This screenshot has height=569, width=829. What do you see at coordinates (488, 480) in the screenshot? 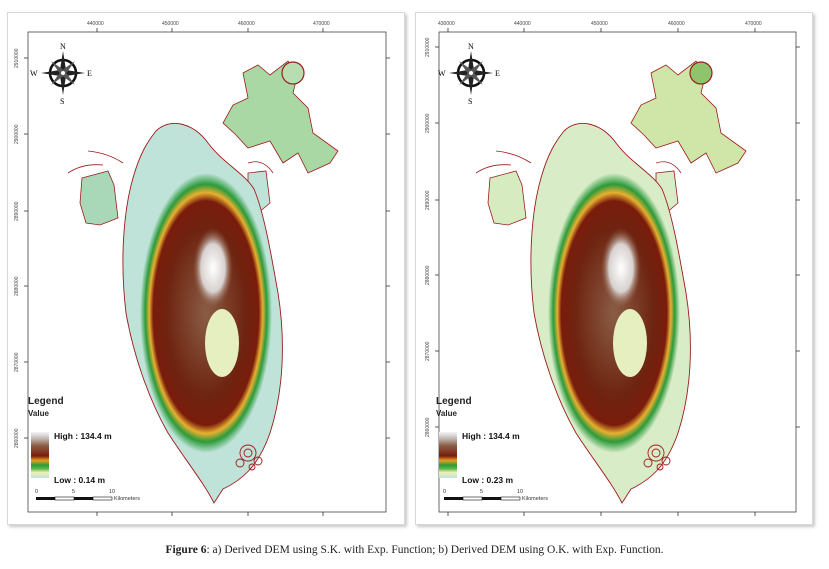
I see `legend-low: Low : 0.23 m` at bounding box center [488, 480].